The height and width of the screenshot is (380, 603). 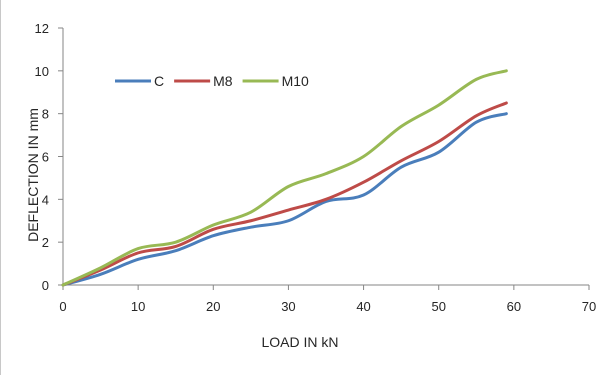 I want to click on y-tick-label: 10, so click(x=42, y=71).